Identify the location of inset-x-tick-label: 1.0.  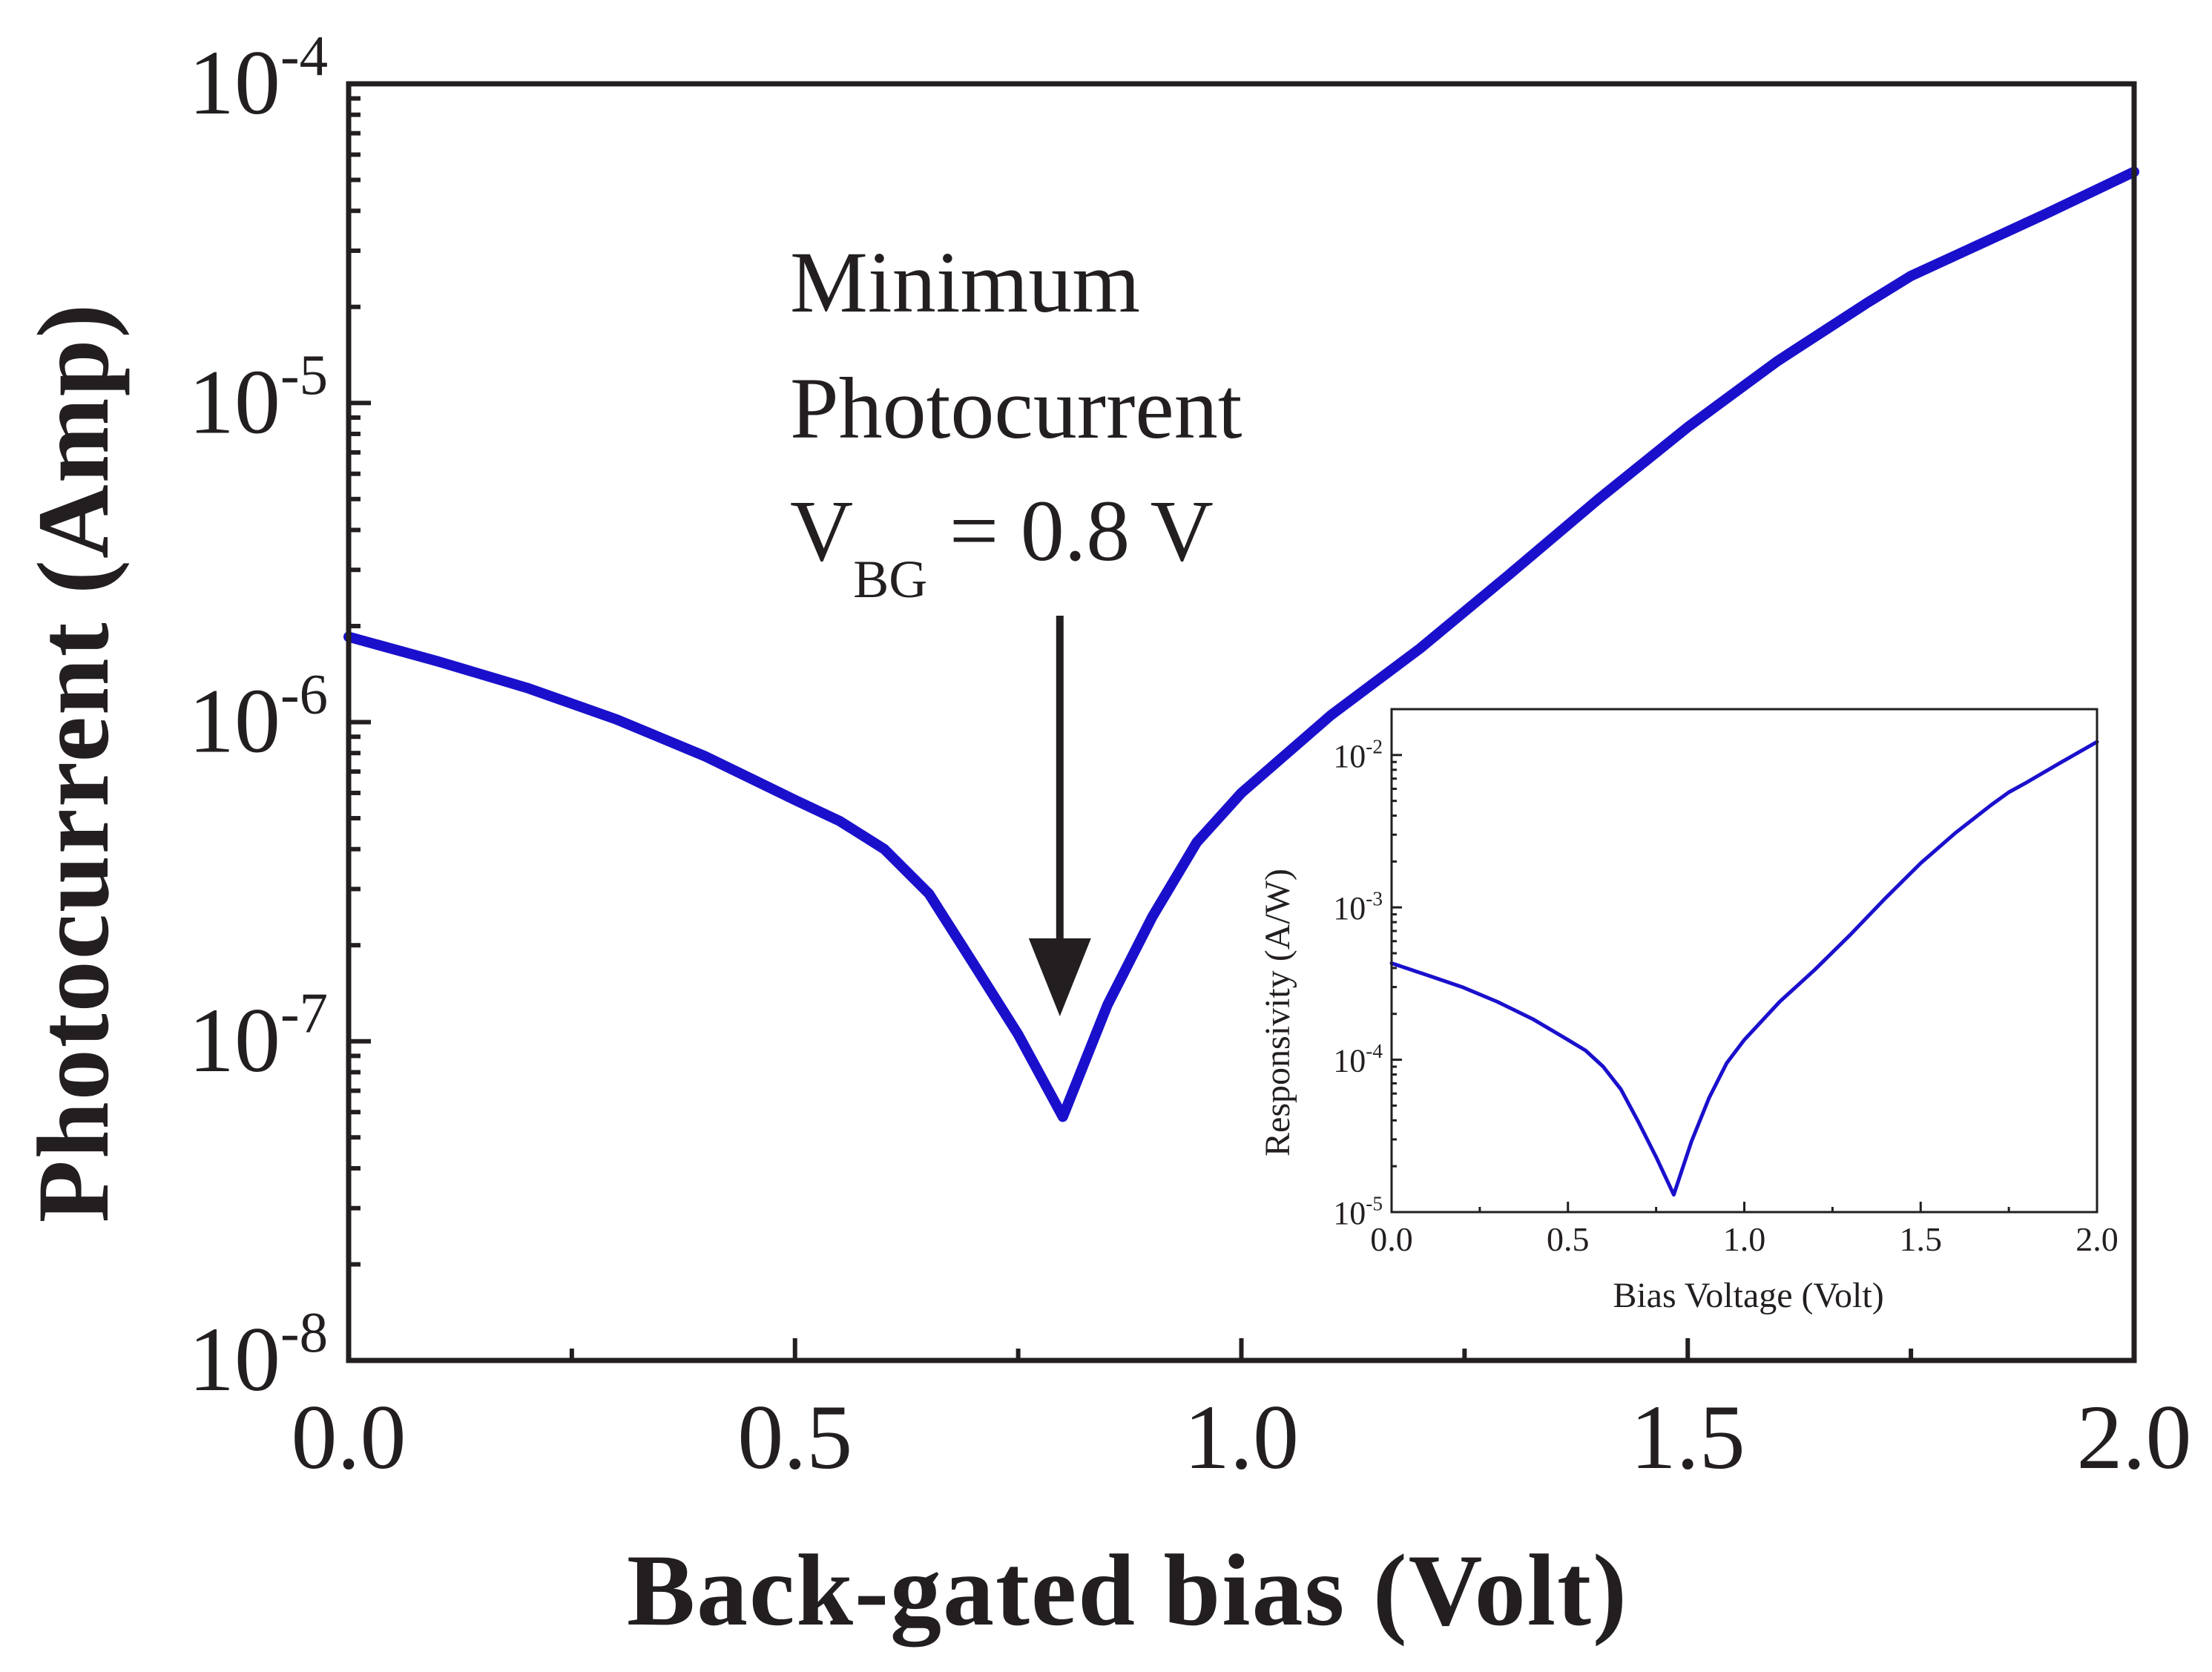
(1744, 1239).